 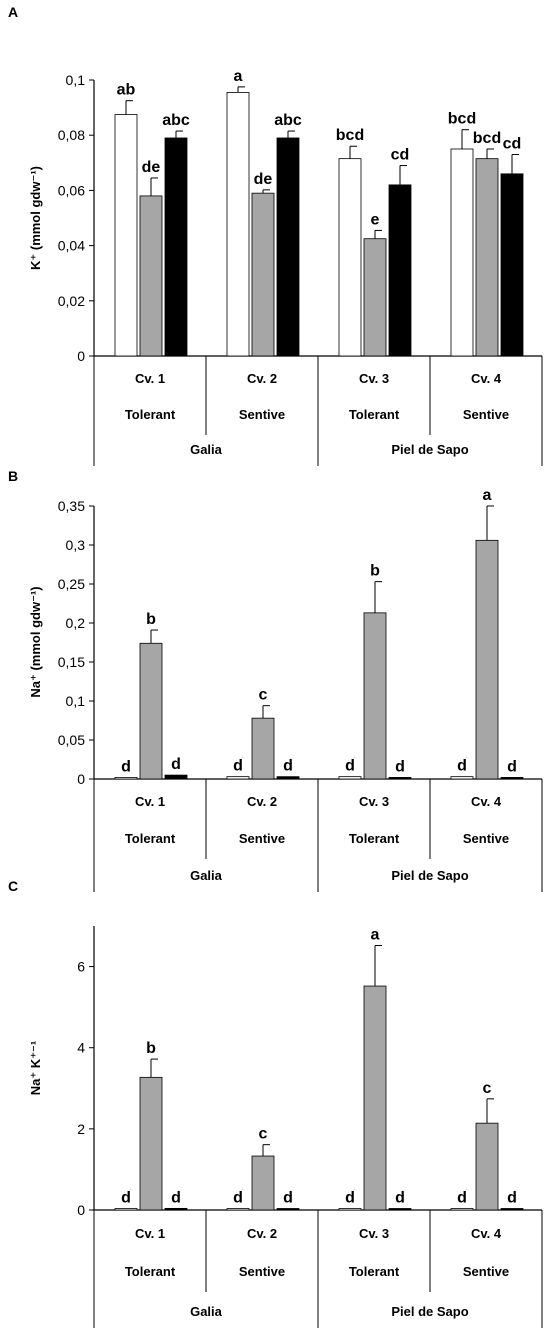 What do you see at coordinates (81, 967) in the screenshot?
I see `y-tick-label: 6` at bounding box center [81, 967].